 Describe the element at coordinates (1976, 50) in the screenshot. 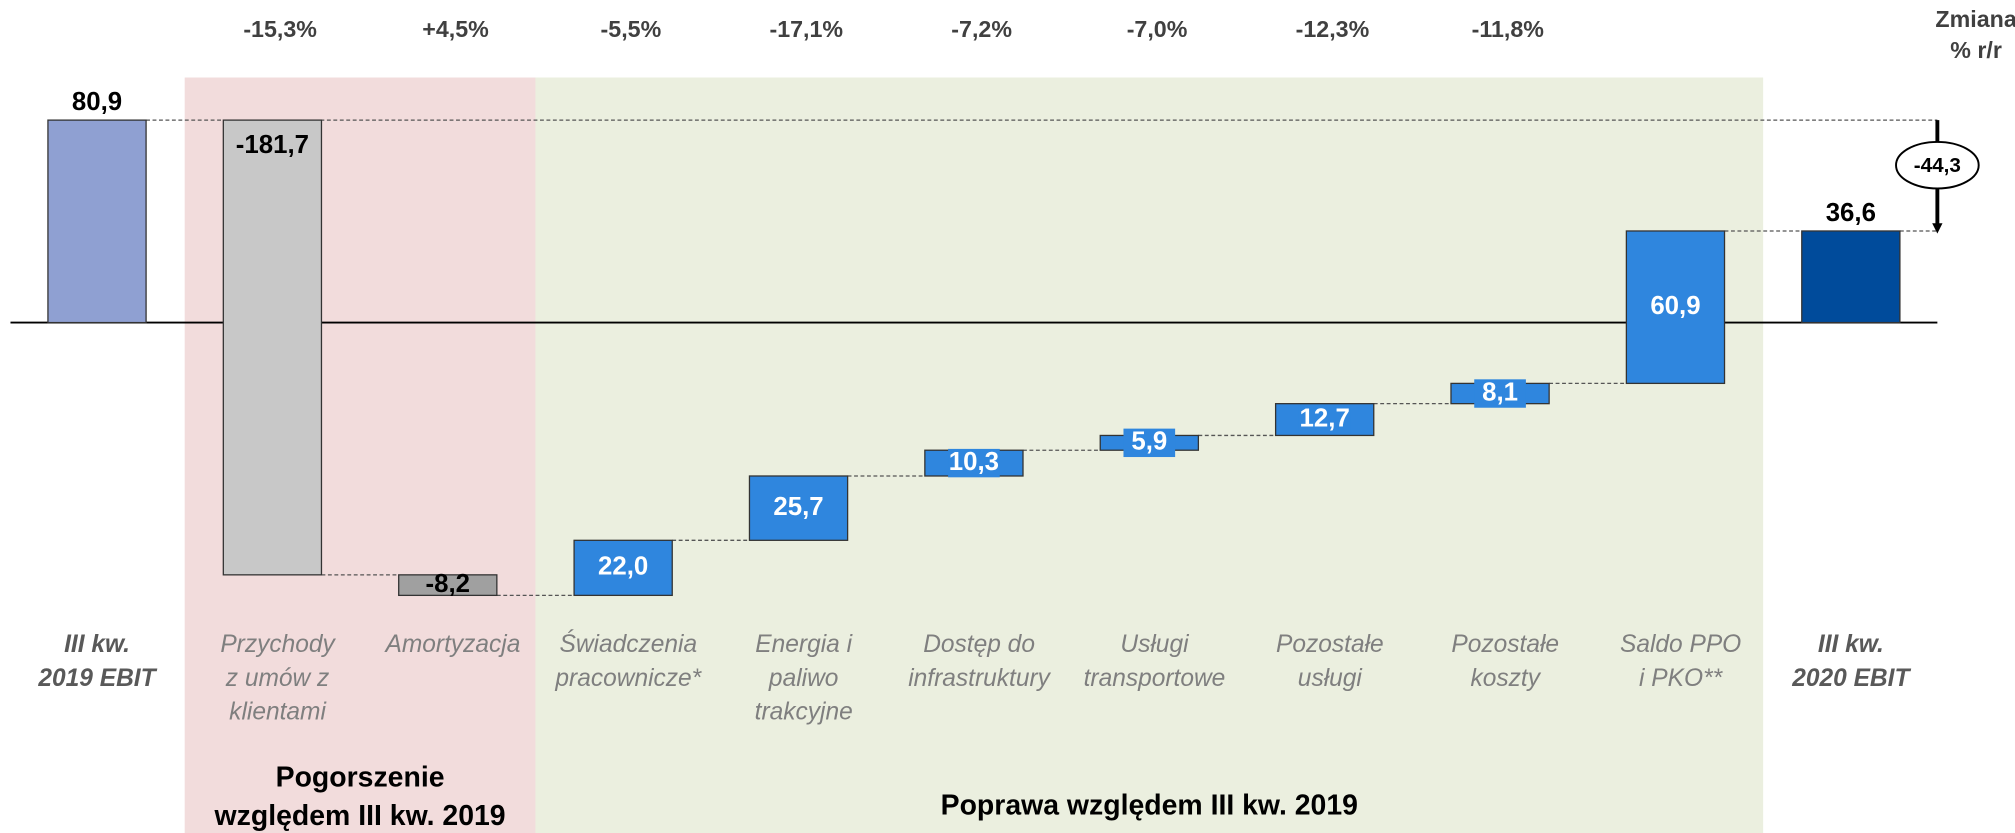

I see `change-header: % r/r` at that location.